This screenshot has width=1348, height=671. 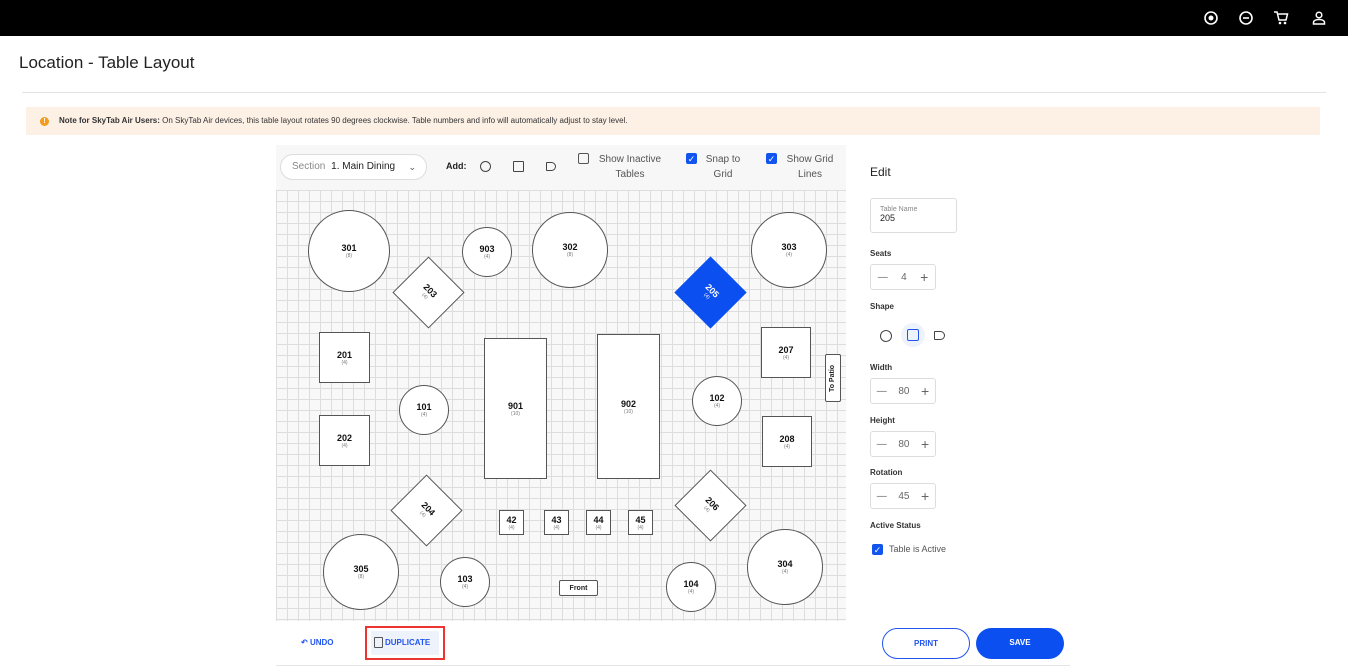 What do you see at coordinates (691, 584) in the screenshot?
I see `table-number: 104` at bounding box center [691, 584].